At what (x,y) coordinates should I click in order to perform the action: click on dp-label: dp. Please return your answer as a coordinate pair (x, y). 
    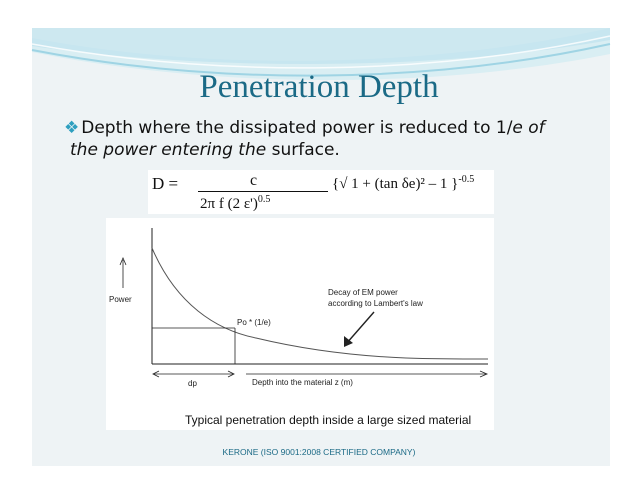
    Looking at the image, I should click on (192, 383).